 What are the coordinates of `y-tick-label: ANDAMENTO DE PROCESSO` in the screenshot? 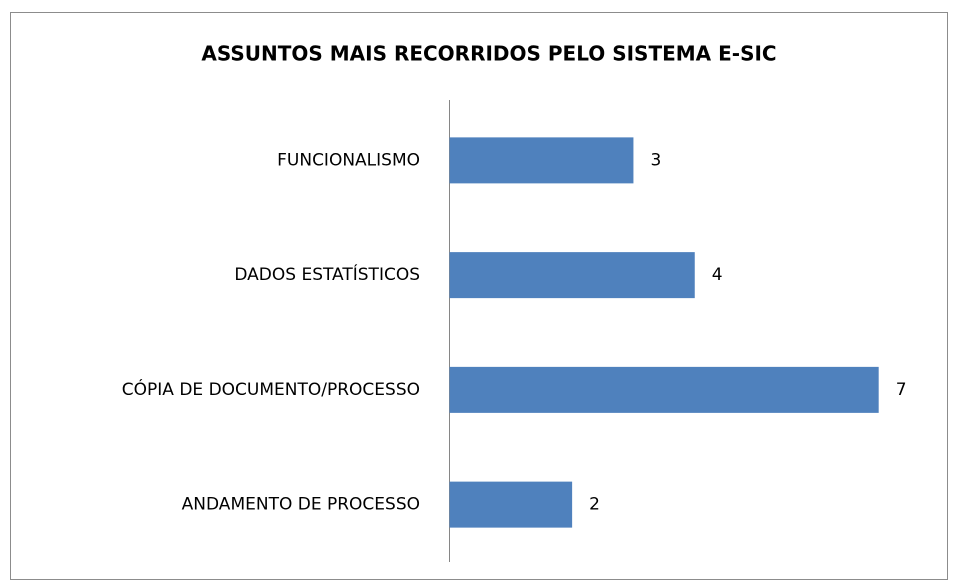 It's located at (301, 505).